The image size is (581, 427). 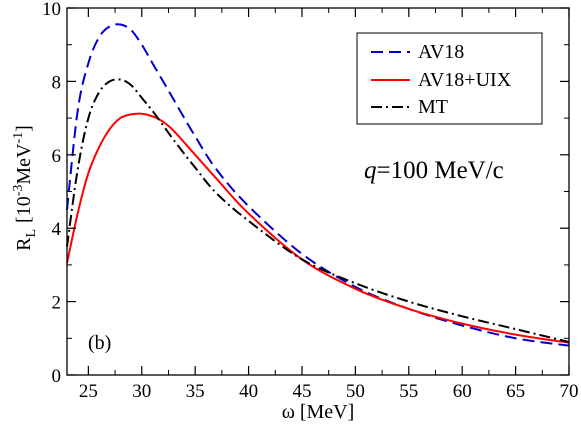 I want to click on legend-label-av18-uix: AV18+UIX, so click(x=465, y=80).